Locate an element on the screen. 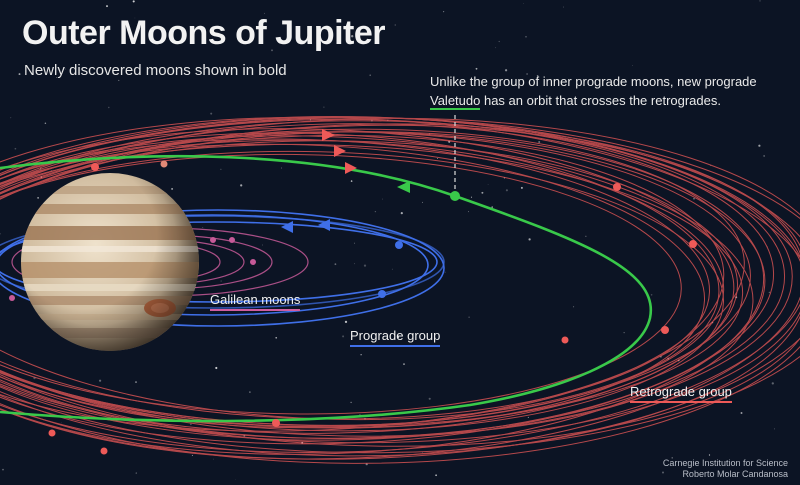 The image size is (800, 485). credit-institution: Carnegie Institution for Science is located at coordinates (725, 463).